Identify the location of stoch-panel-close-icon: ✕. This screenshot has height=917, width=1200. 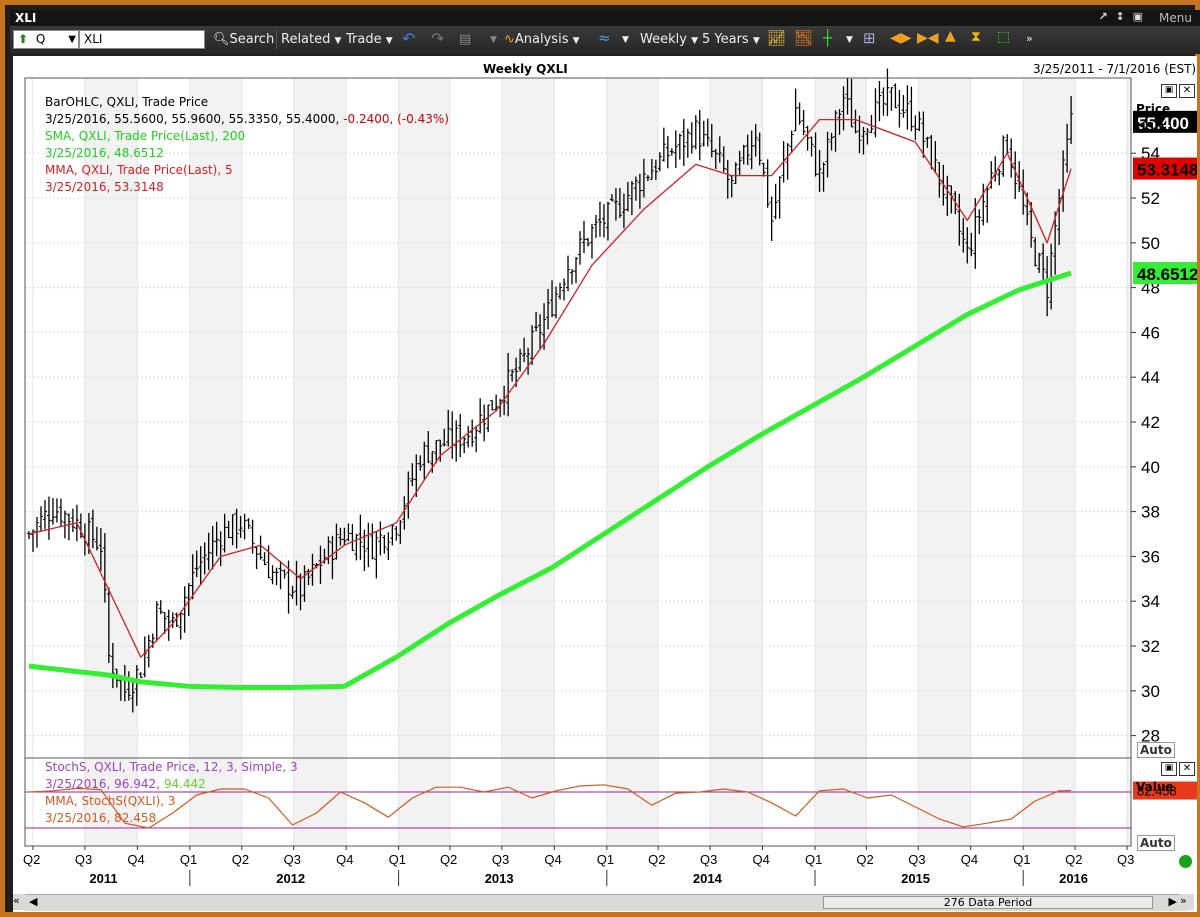
(1187, 769).